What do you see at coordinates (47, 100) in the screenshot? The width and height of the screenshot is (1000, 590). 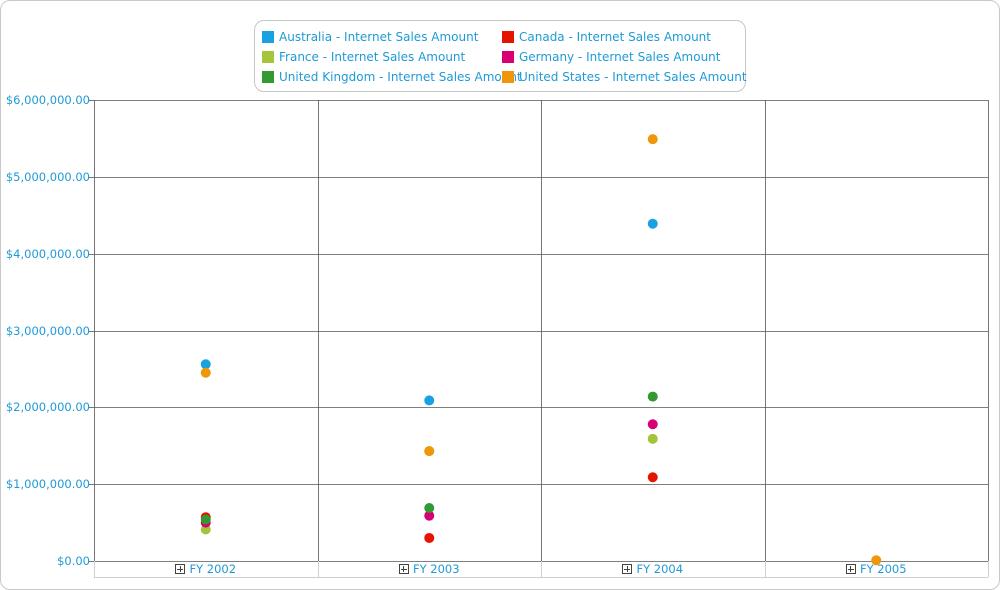 I see `y-tick-label: $6,000,000.00` at bounding box center [47, 100].